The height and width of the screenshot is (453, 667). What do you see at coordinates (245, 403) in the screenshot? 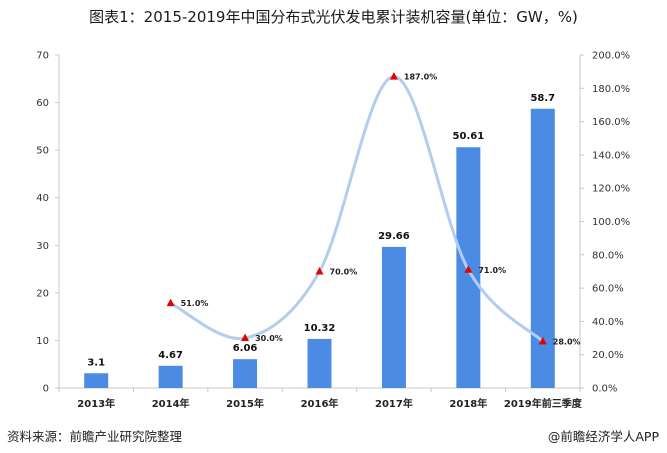
I see `x-tick-label: 2015年` at bounding box center [245, 403].